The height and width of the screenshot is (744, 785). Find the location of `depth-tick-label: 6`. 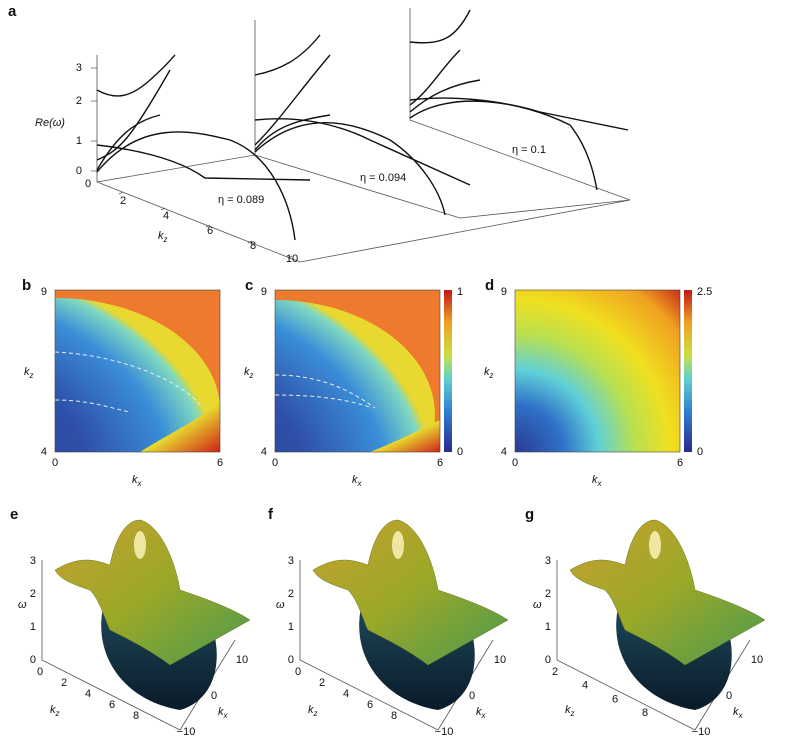

depth-tick-label: 6 is located at coordinates (210, 231).